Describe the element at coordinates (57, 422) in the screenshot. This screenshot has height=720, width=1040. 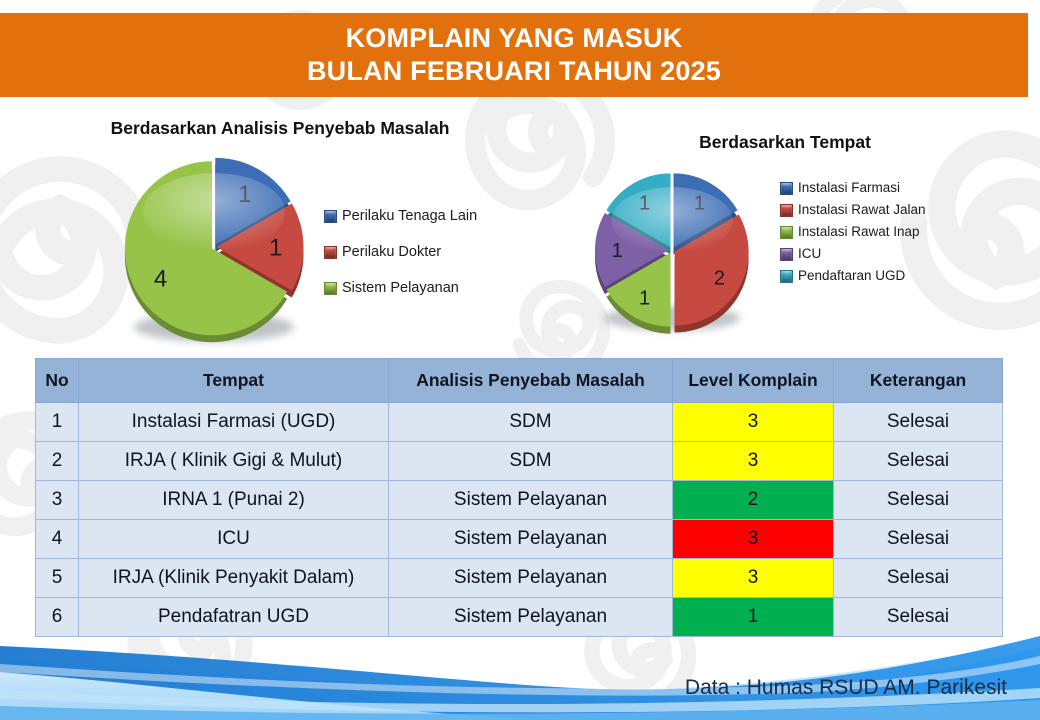
I see `cell-no: 1` at that location.